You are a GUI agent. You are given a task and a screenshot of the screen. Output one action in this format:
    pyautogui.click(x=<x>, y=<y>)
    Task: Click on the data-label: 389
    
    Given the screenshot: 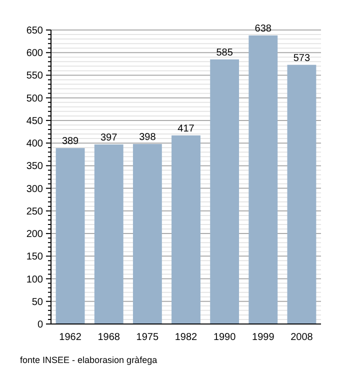 What is the action you would take?
    pyautogui.click(x=71, y=142)
    